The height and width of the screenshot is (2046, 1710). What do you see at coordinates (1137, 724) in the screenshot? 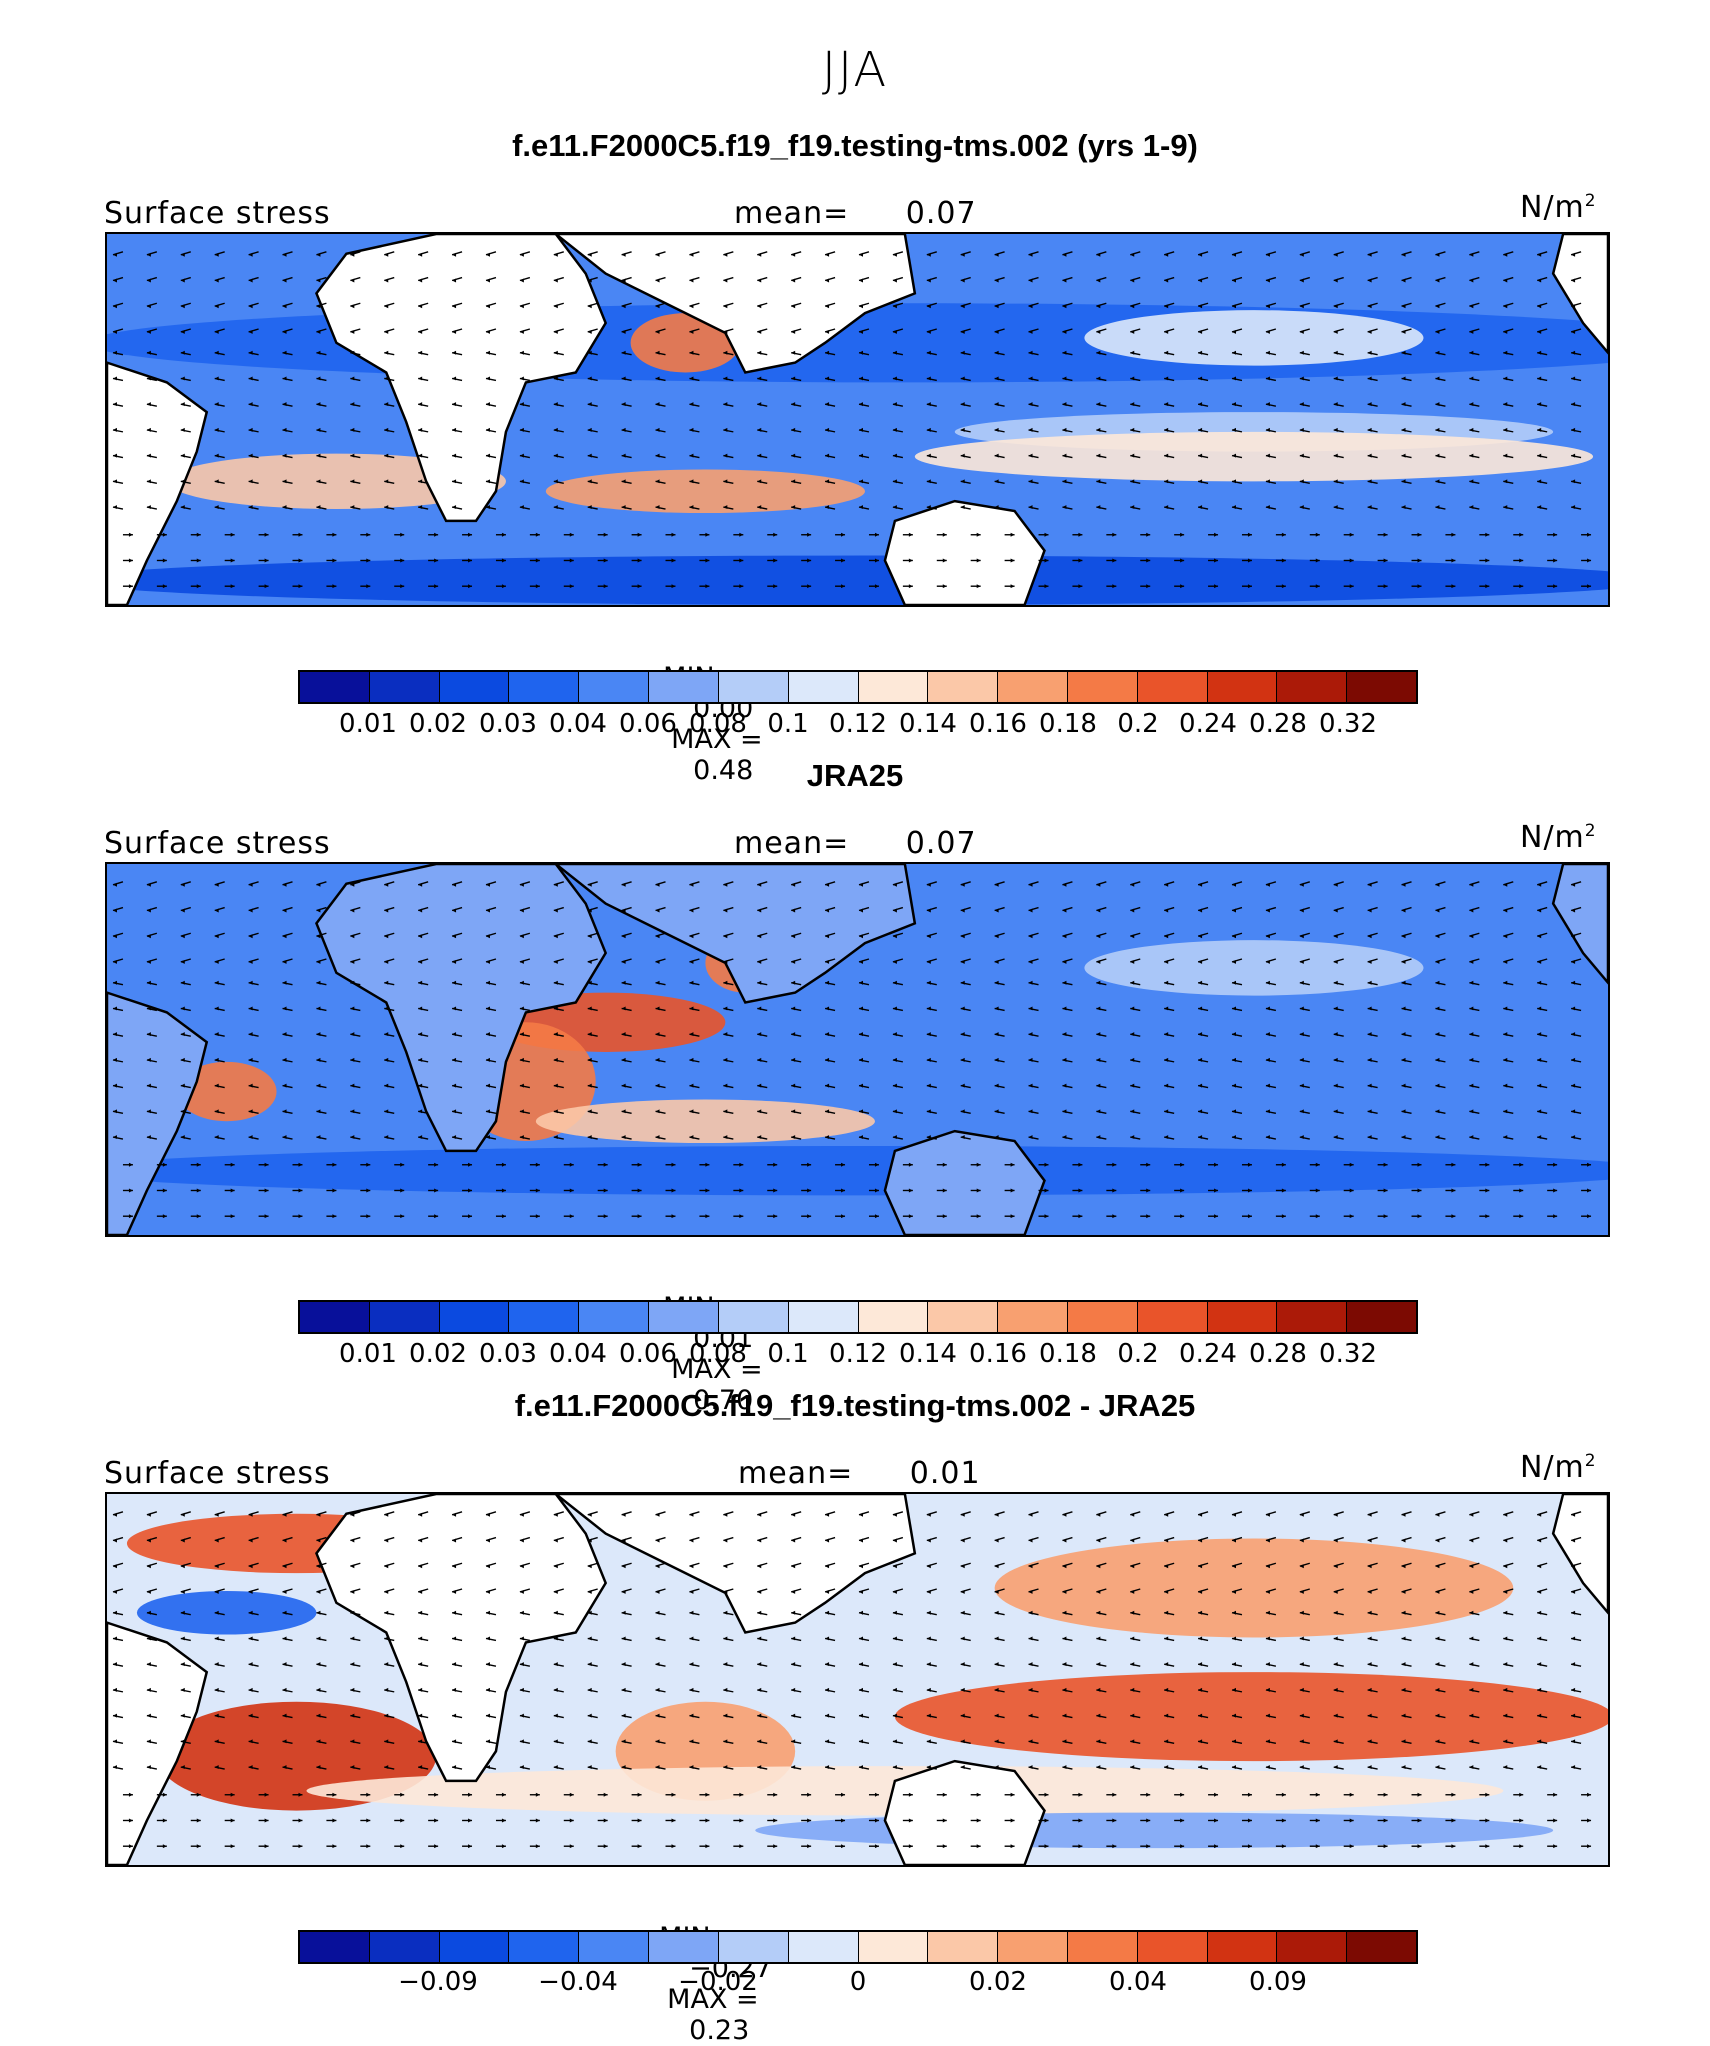
I see `colorbar-tick-label: 0.2` at bounding box center [1137, 724].